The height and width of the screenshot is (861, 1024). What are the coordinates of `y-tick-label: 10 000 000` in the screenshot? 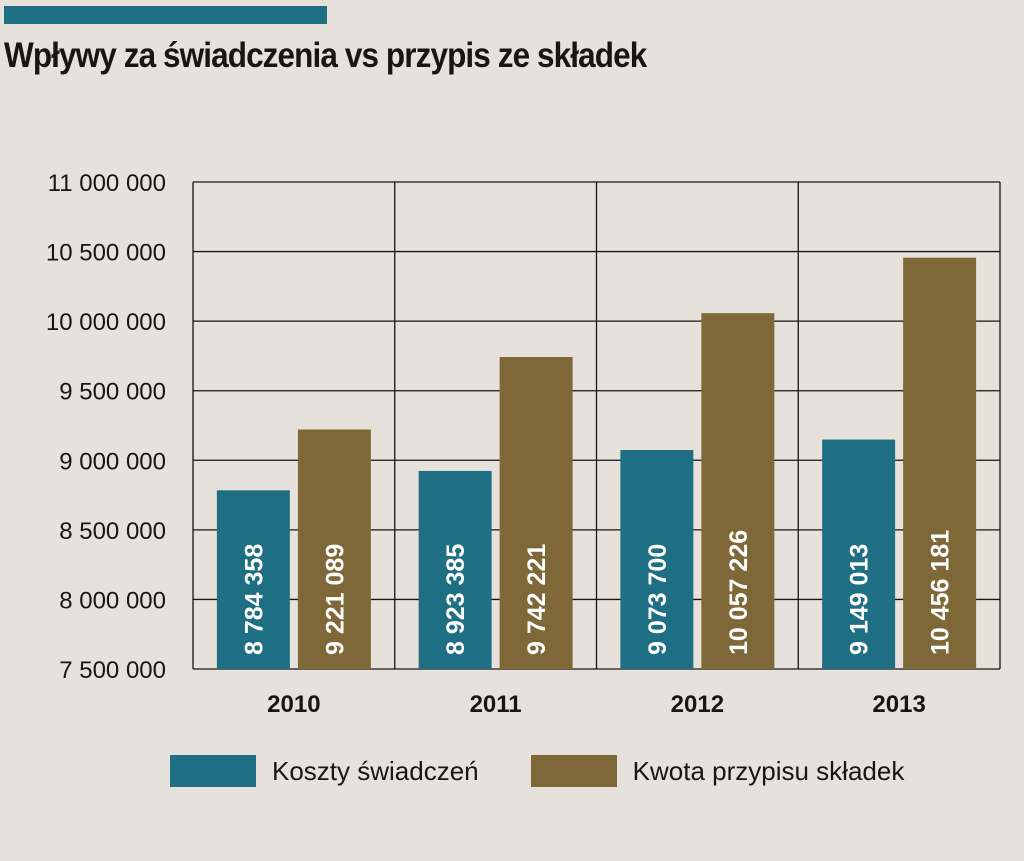 It's located at (106, 322).